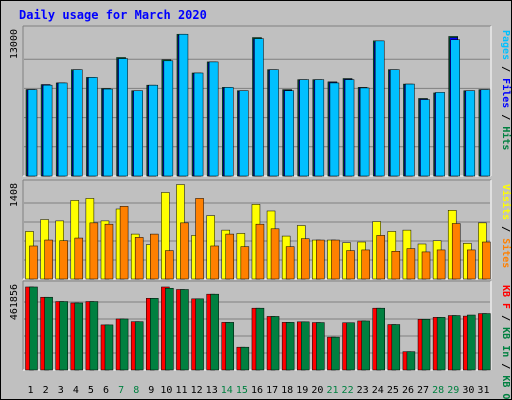  What do you see at coordinates (166, 390) in the screenshot?
I see `x-tick-label: 10` at bounding box center [166, 390].